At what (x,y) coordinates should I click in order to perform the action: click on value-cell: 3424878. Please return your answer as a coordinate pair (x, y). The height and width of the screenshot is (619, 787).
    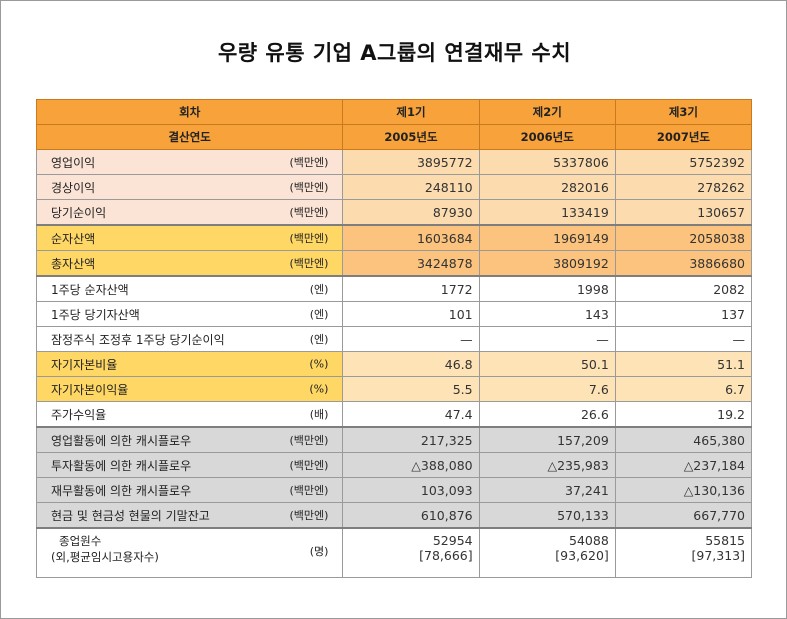
    Looking at the image, I should click on (411, 263).